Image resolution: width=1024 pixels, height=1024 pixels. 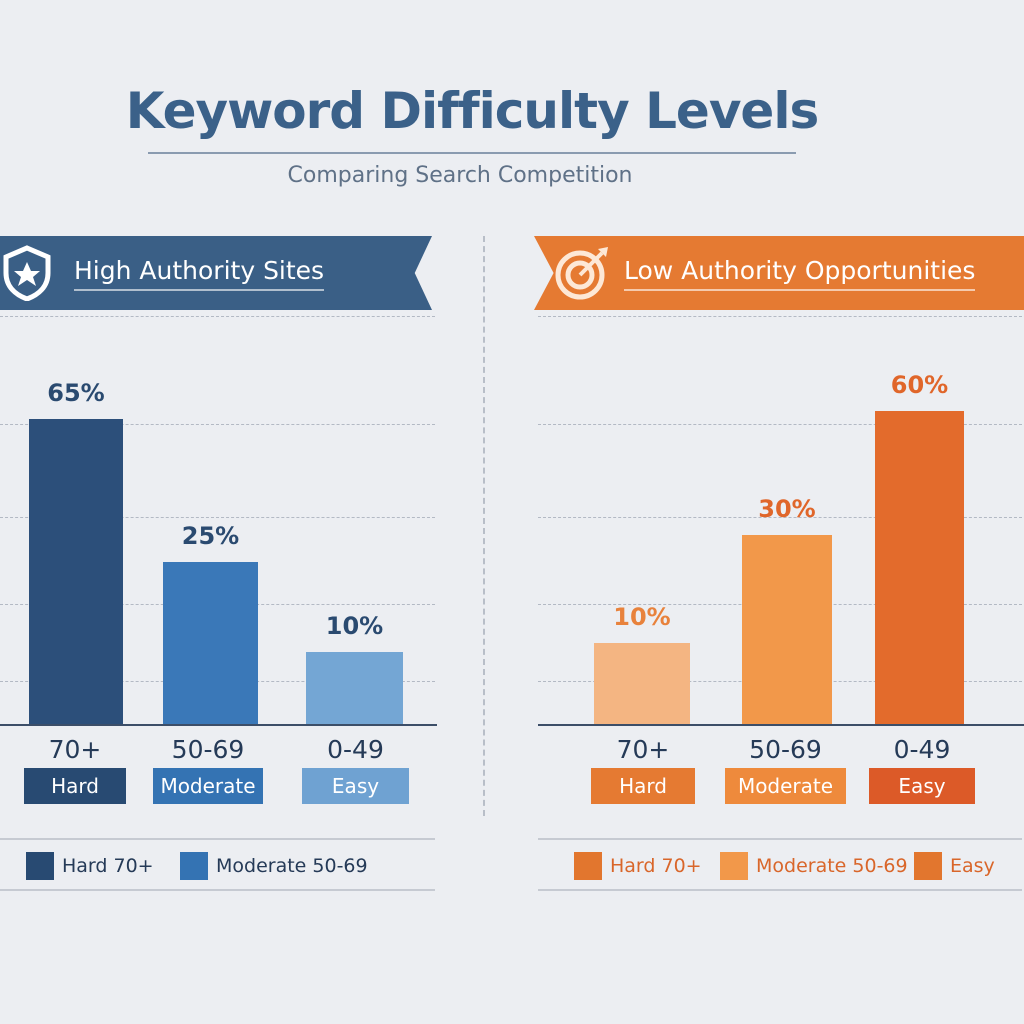 What do you see at coordinates (484, 526) in the screenshot?
I see `panel-divider` at bounding box center [484, 526].